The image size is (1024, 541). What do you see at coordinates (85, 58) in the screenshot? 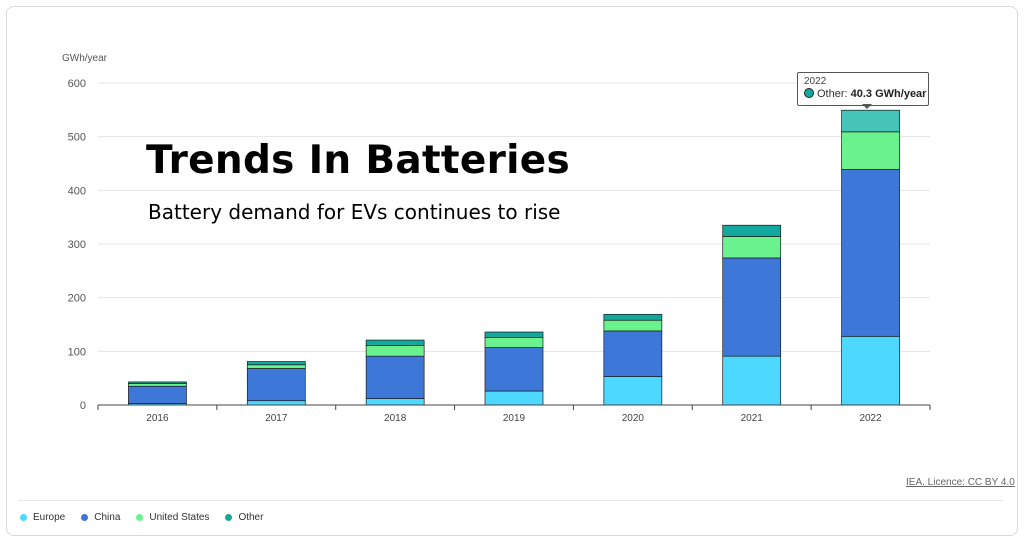
I see `y-axis-label: GWh/year` at bounding box center [85, 58].